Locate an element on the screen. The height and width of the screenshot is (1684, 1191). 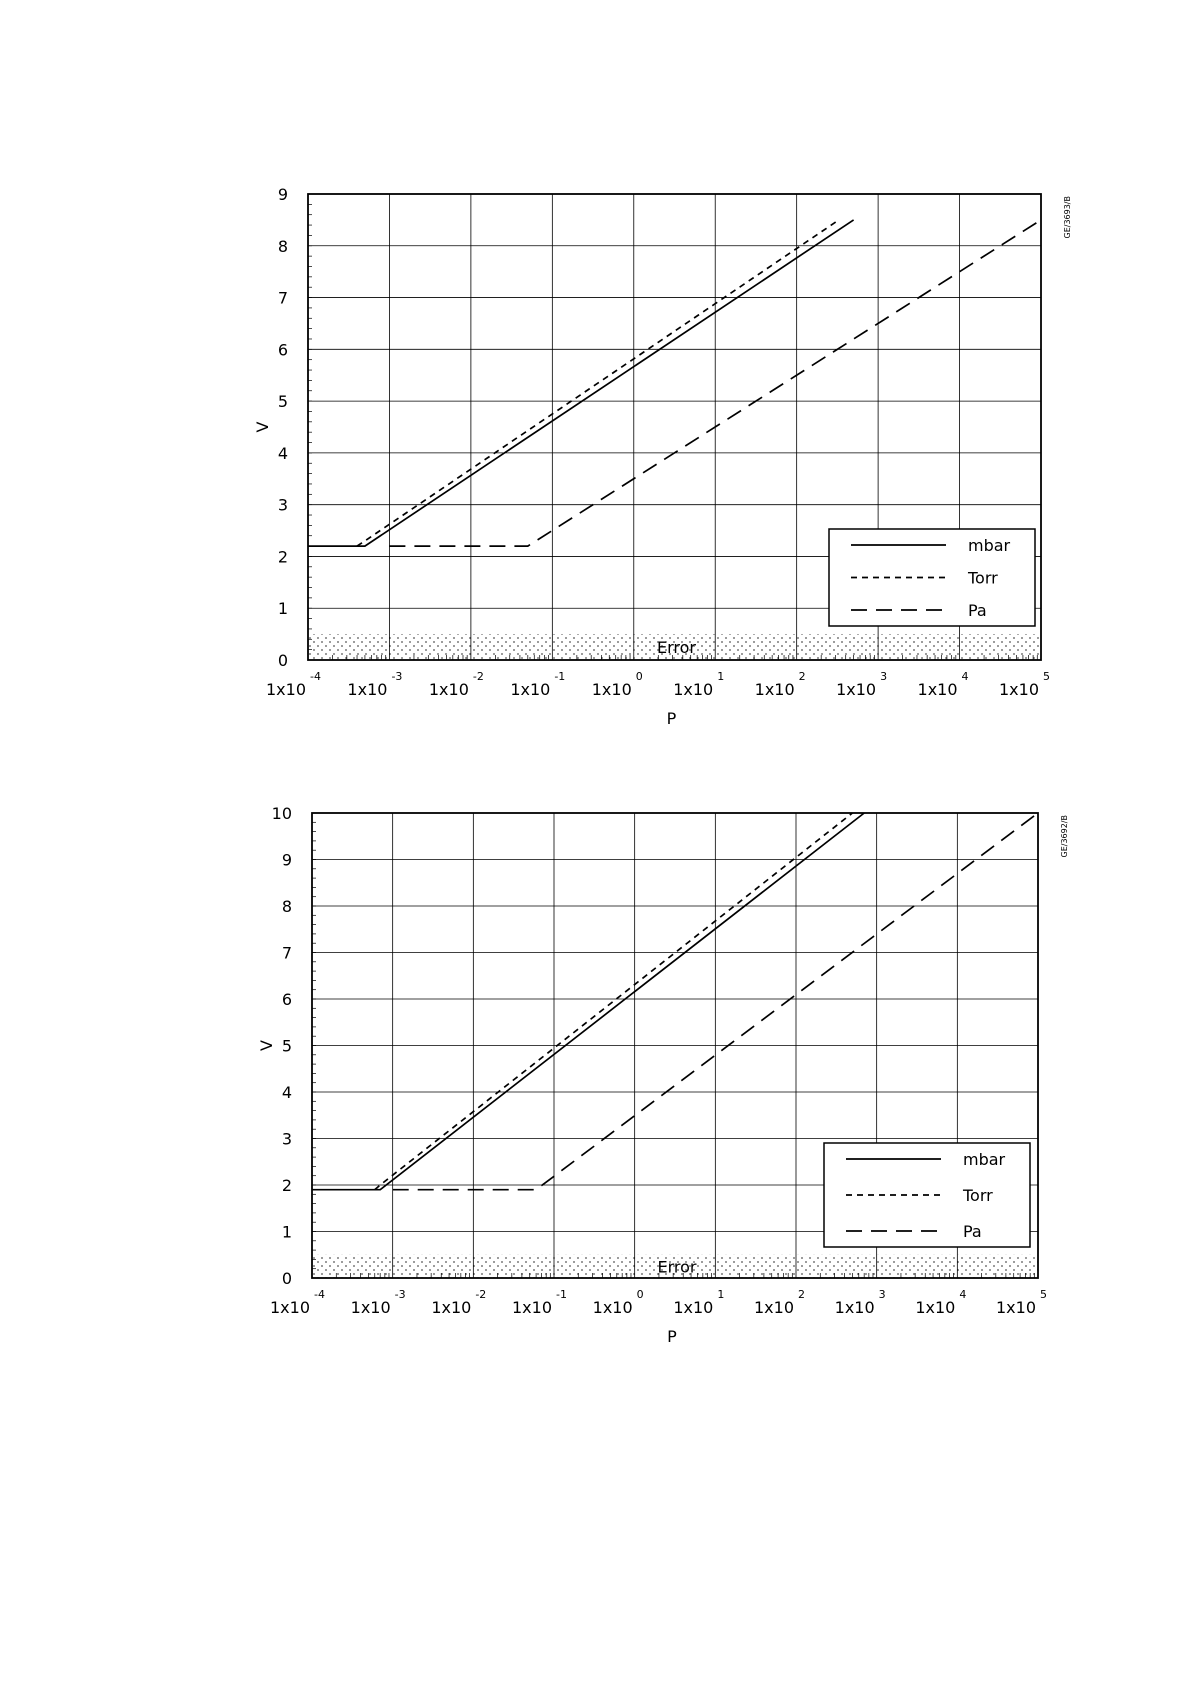
figure-id: GE/3693/B is located at coordinates (1067, 217).